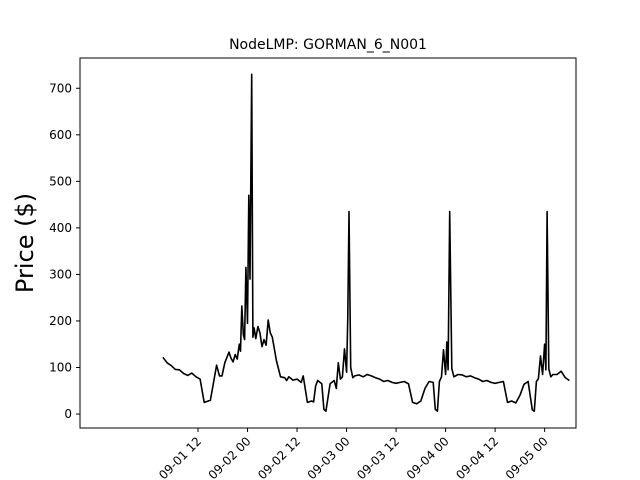 This screenshot has height=480, width=640. What do you see at coordinates (68, 414) in the screenshot?
I see `y-tick-label: 0` at bounding box center [68, 414].